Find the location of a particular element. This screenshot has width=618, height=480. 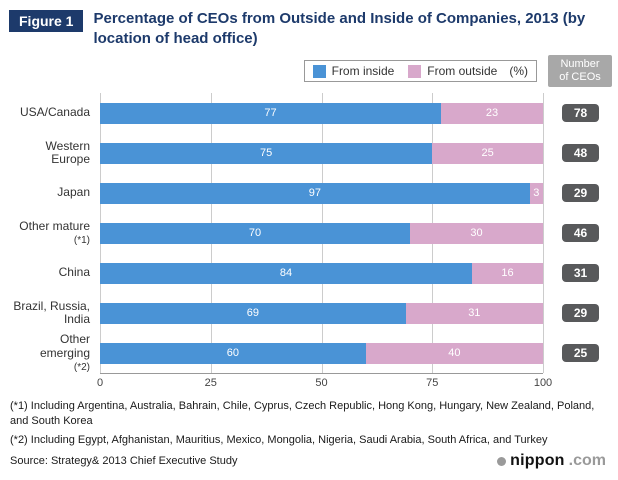

ceo-count-badge: 78 is located at coordinates (580, 113).